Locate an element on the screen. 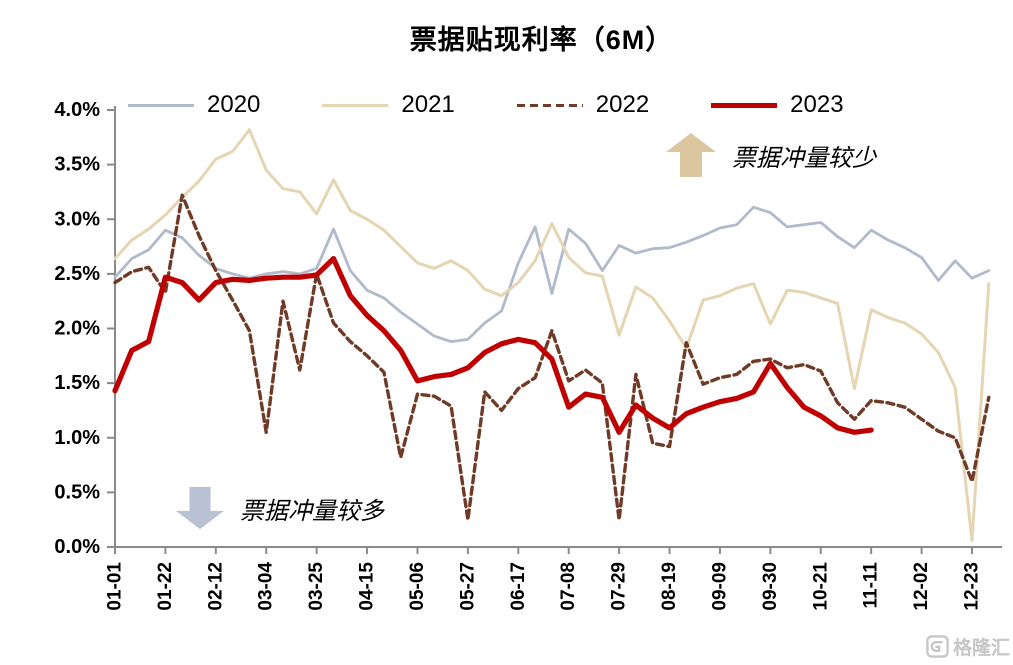 The image size is (1013, 665). legend-label-2021: 2021 is located at coordinates (428, 104).